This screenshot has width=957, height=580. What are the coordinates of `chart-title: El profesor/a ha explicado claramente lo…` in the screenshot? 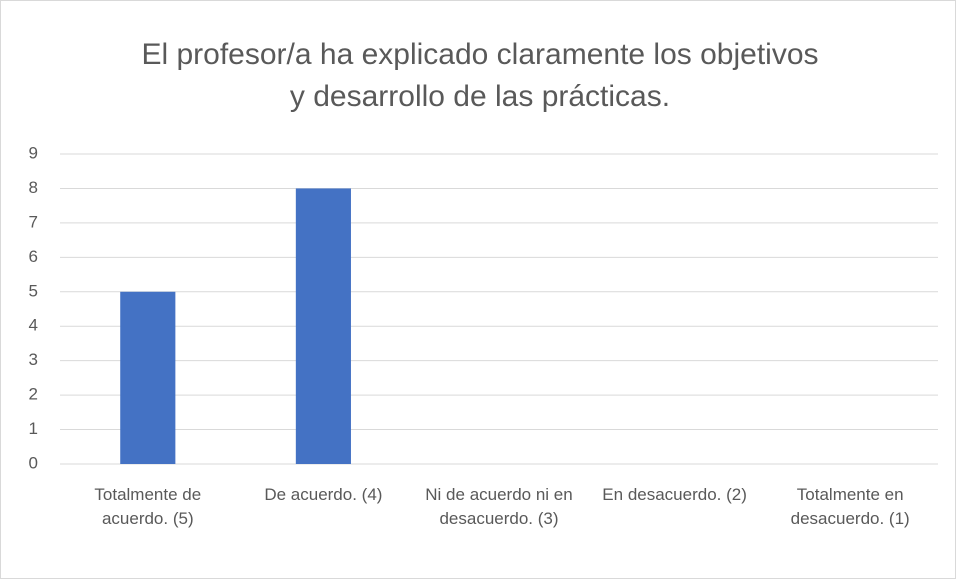 It's located at (480, 75).